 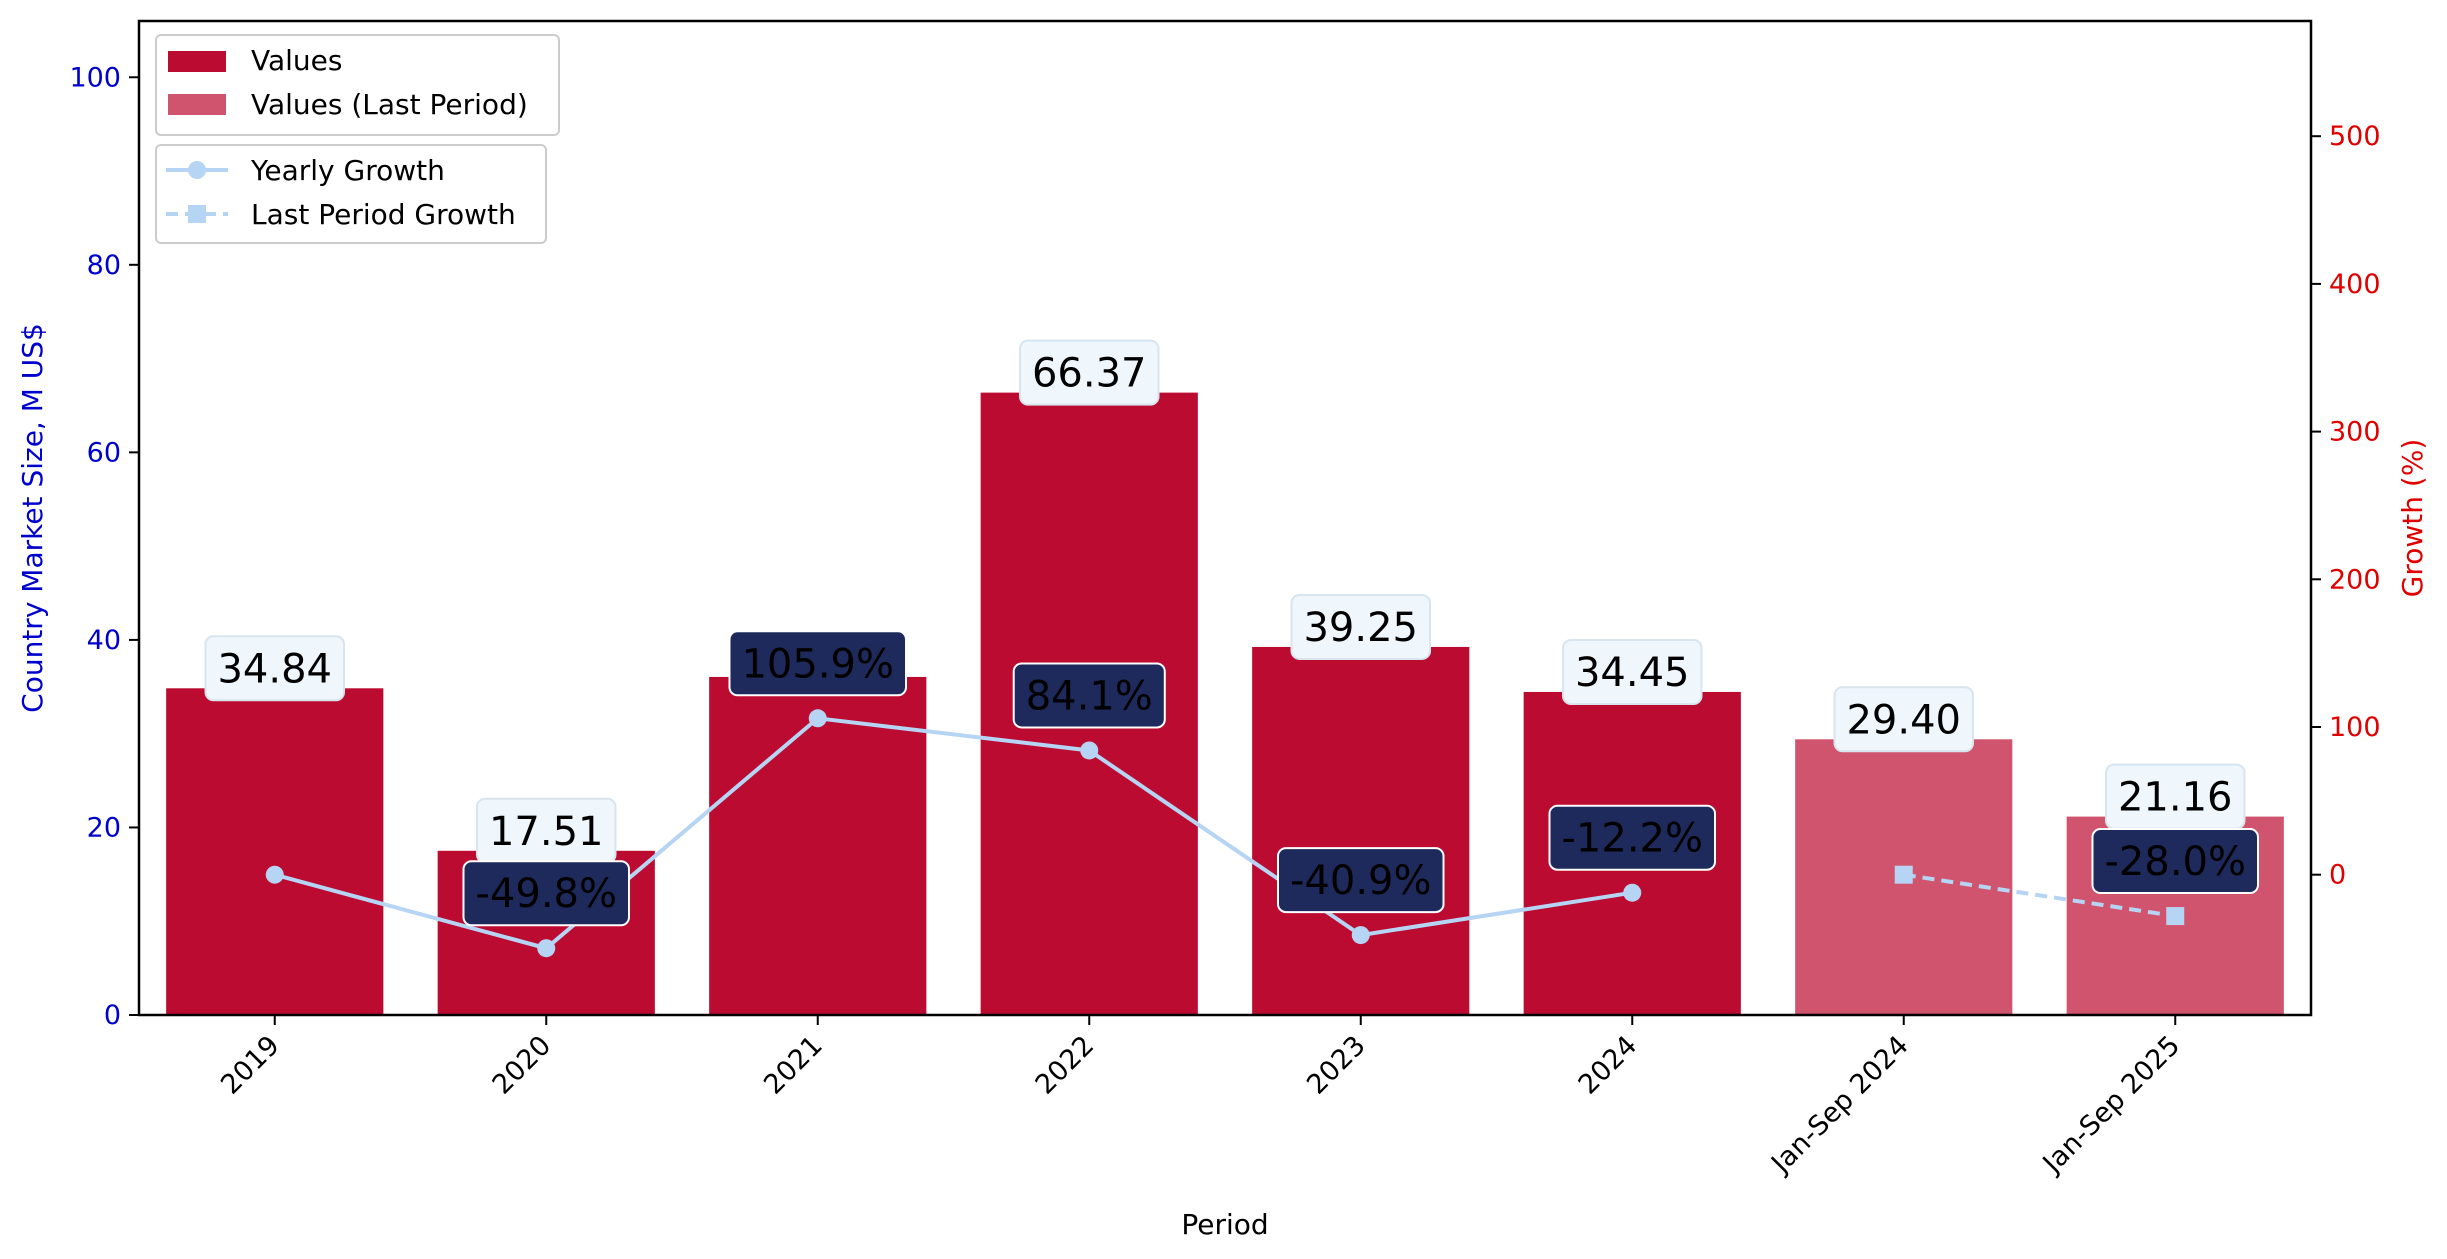 I want to click on marker-yearly-growth-2022, so click(x=1089, y=750).